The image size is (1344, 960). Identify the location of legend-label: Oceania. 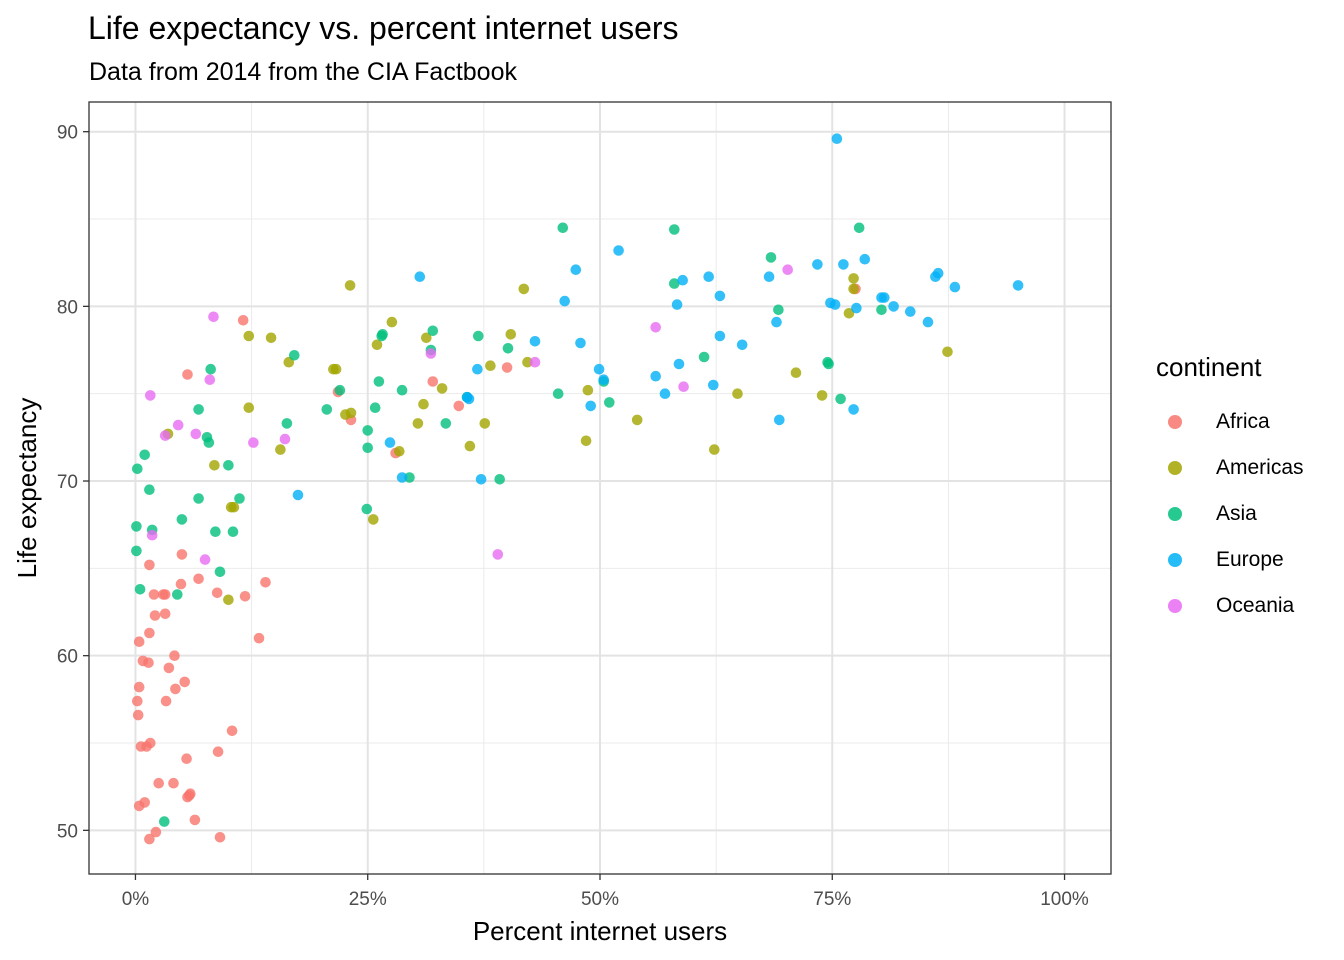
(1255, 605).